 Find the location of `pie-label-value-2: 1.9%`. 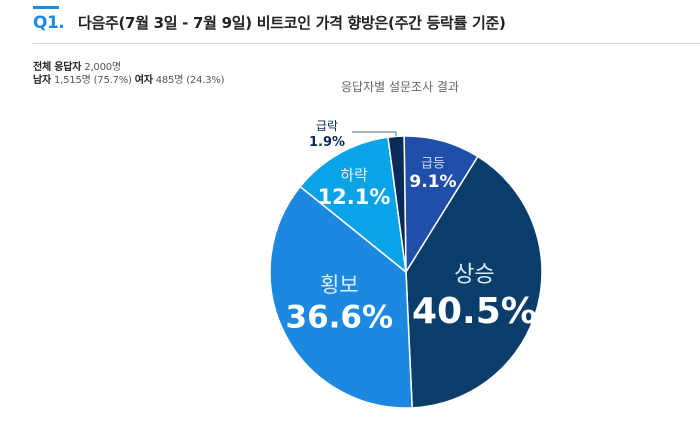

pie-label-value-2: 1.9% is located at coordinates (327, 142).